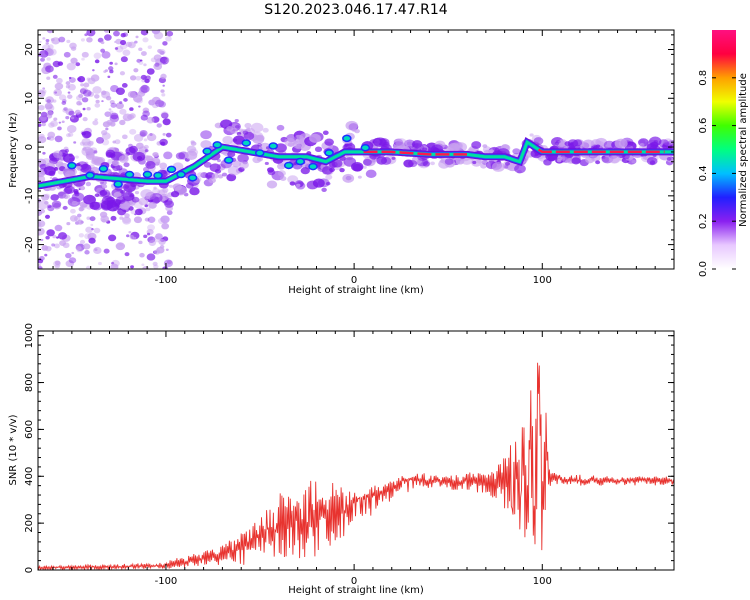 This screenshot has height=600, width=750. I want to click on y-tick-label: 800, so click(29, 382).